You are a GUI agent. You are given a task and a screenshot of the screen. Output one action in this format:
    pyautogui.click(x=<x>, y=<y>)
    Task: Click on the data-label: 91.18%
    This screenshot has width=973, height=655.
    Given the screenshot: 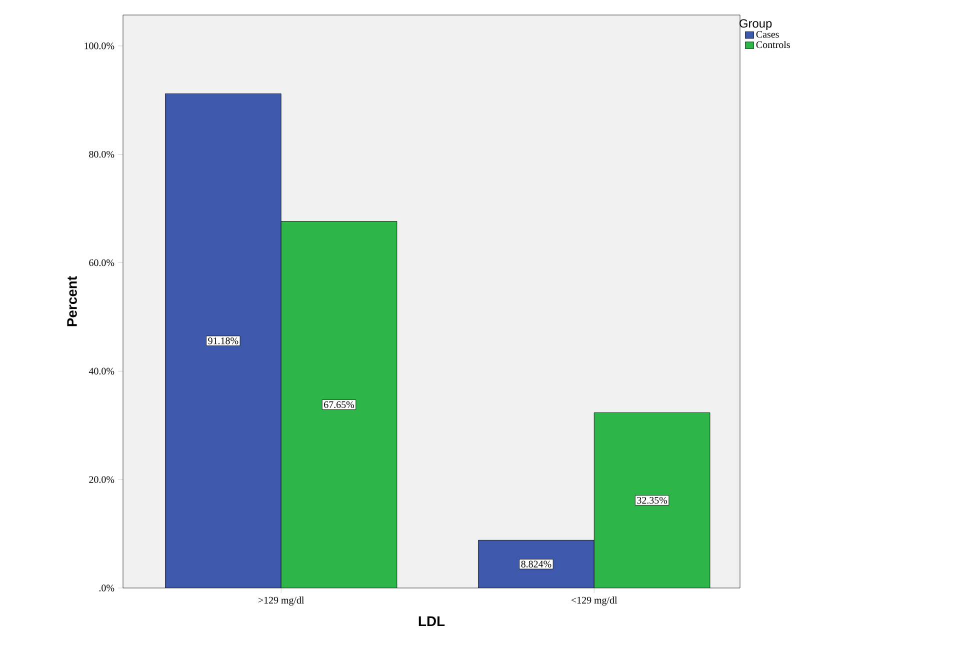 What is the action you would take?
    pyautogui.click(x=223, y=340)
    